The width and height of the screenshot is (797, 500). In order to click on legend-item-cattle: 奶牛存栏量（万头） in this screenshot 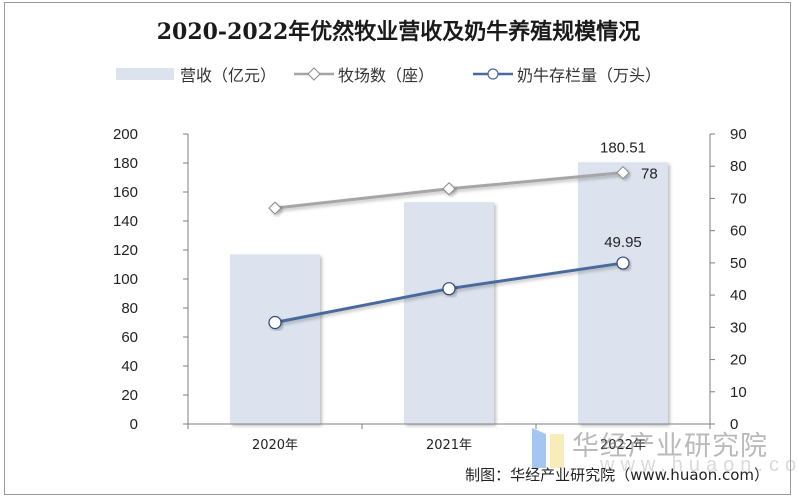, I will do `click(567, 74)`.